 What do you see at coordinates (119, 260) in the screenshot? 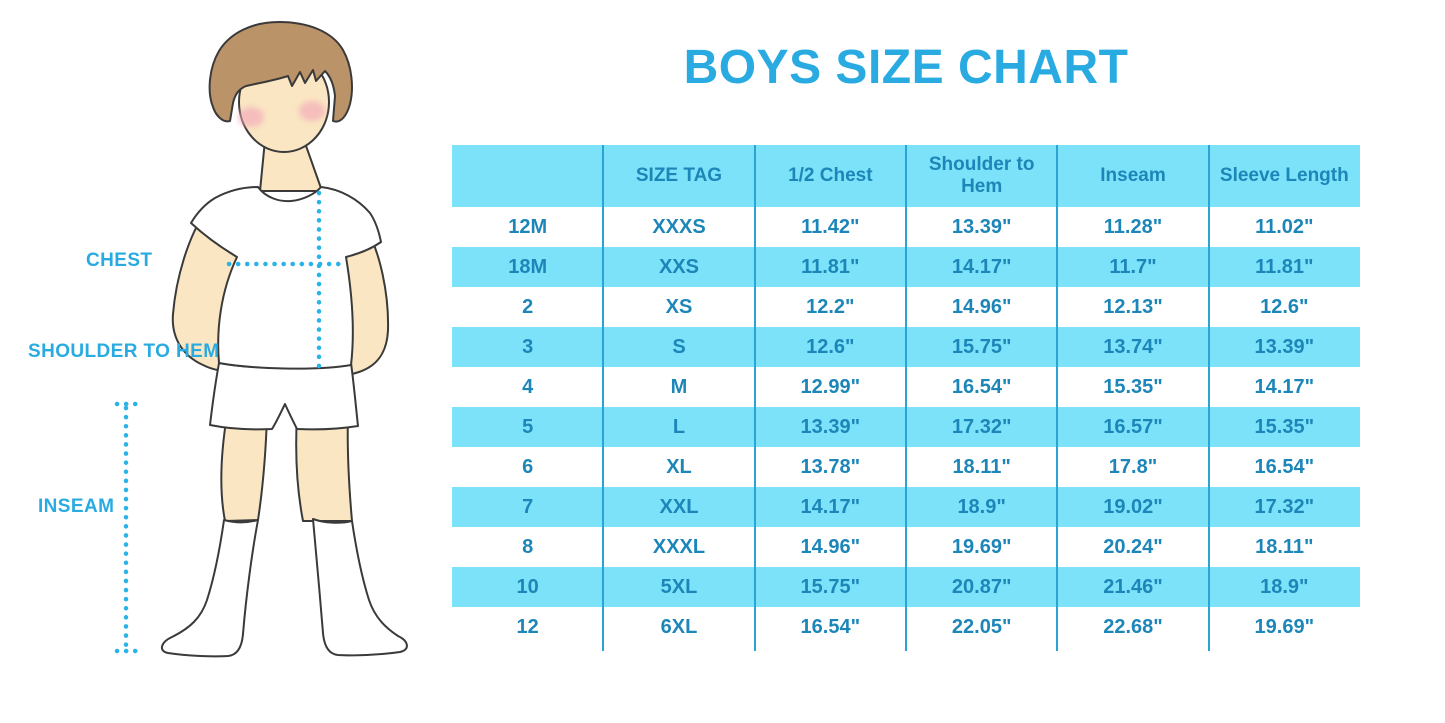
I see `chest-label: CHEST` at bounding box center [119, 260].